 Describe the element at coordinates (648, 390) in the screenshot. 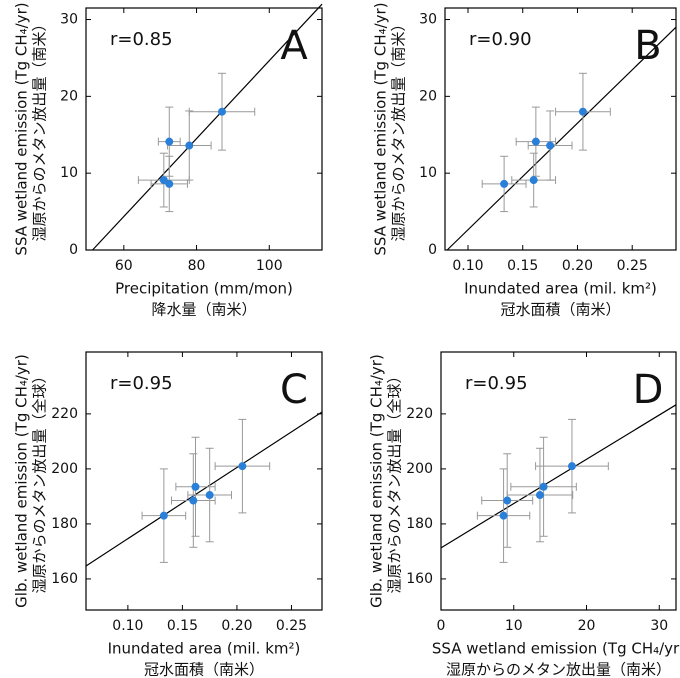

I see `panel-label: D` at that location.